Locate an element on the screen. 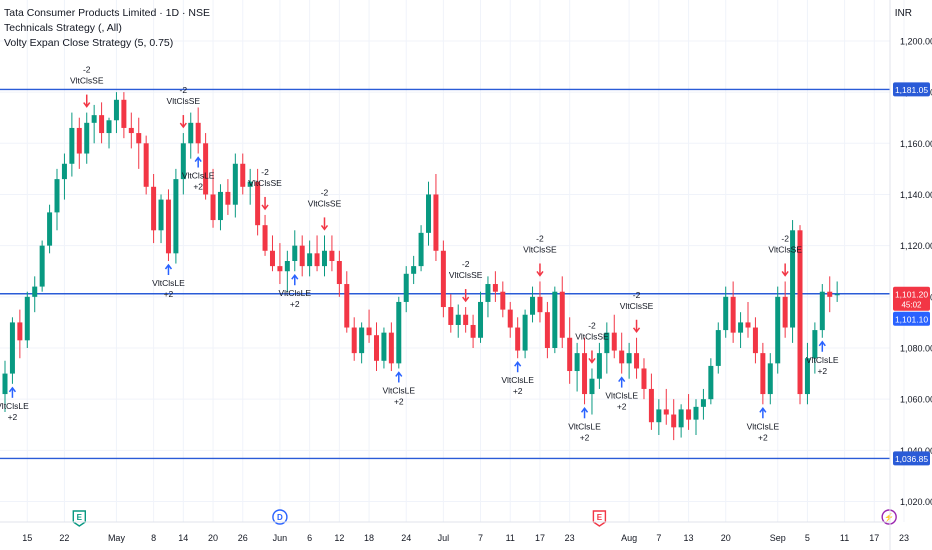  signal-label: VltClsSE is located at coordinates (540, 249).